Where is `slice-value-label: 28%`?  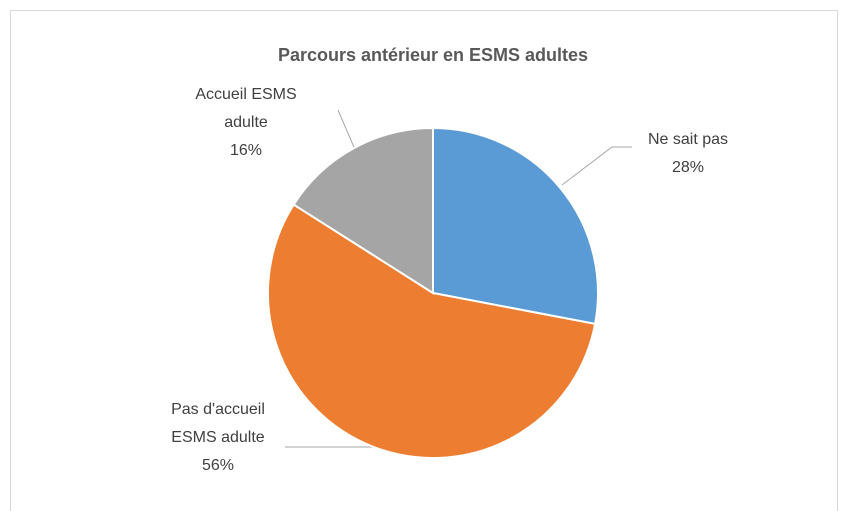
slice-value-label: 28% is located at coordinates (688, 167).